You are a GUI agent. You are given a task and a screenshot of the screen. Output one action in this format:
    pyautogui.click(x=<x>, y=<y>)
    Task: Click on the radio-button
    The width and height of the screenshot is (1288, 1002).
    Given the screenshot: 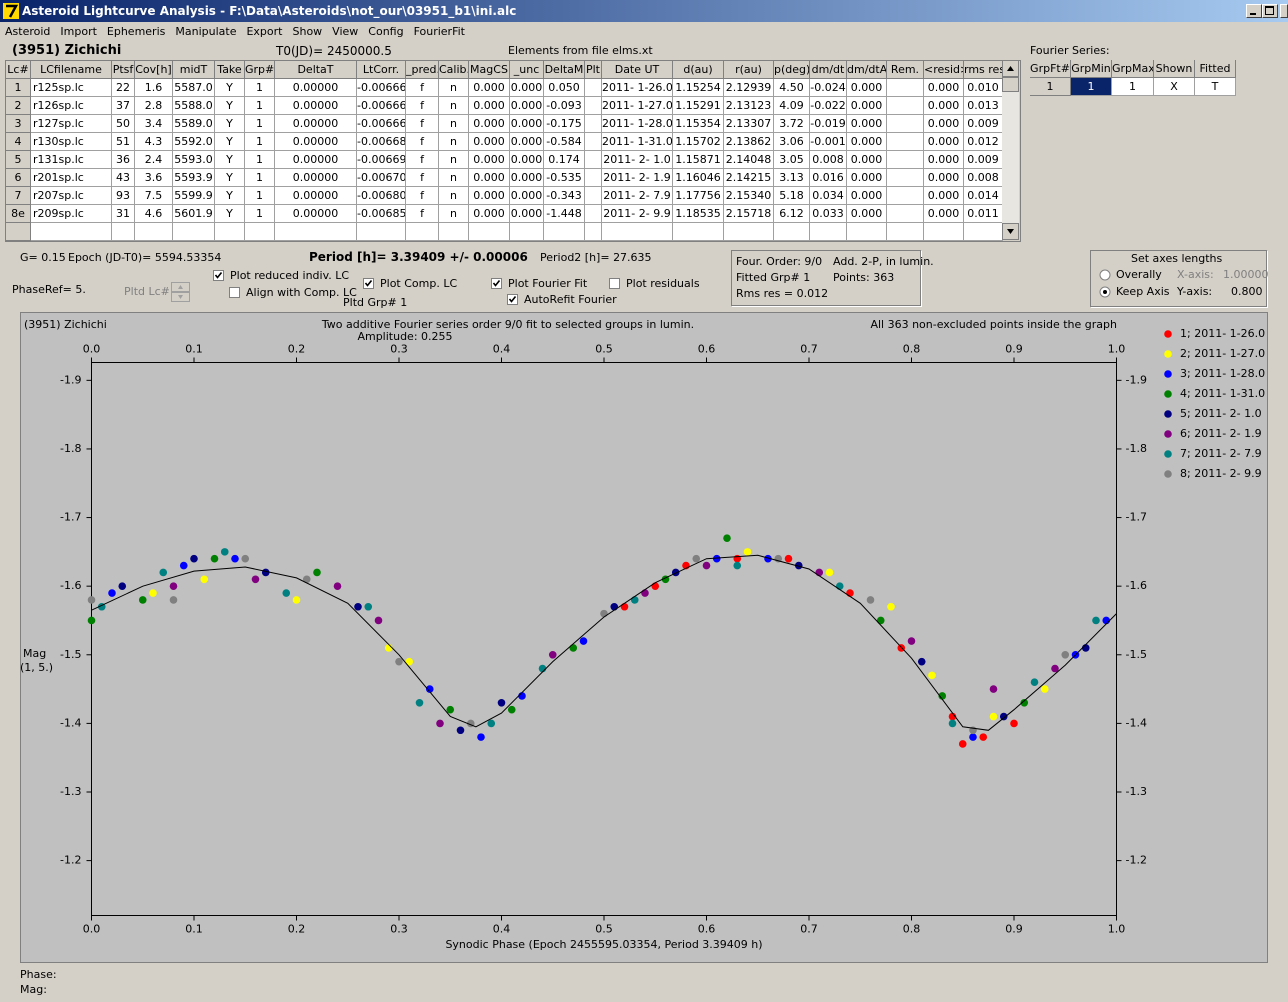 What is the action you would take?
    pyautogui.click(x=1105, y=292)
    